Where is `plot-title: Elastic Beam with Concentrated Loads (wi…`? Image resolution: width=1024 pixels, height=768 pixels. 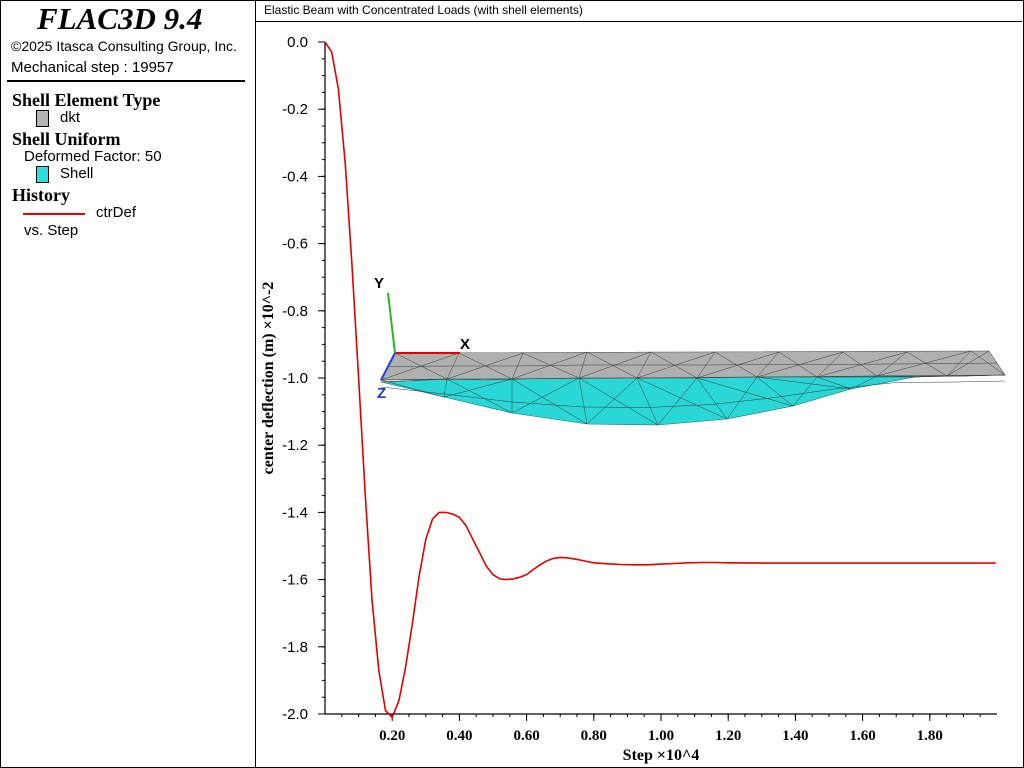
plot-title: Elastic Beam with Concentrated Loads (wi… is located at coordinates (423, 10).